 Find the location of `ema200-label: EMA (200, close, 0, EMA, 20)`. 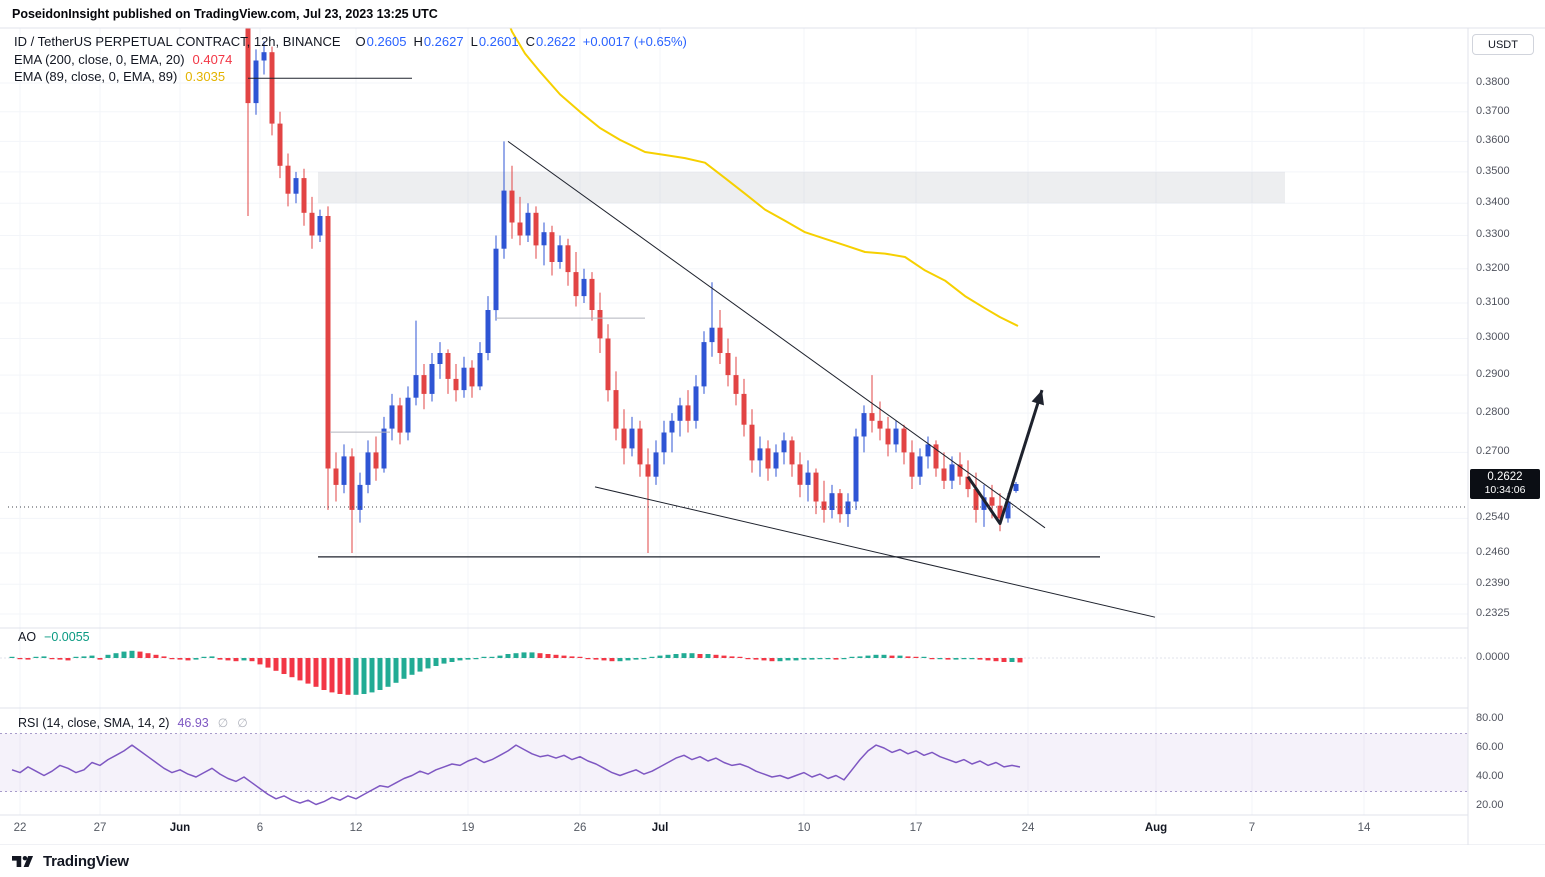

ema200-label: EMA (200, close, 0, EMA, 20) is located at coordinates (99, 59).